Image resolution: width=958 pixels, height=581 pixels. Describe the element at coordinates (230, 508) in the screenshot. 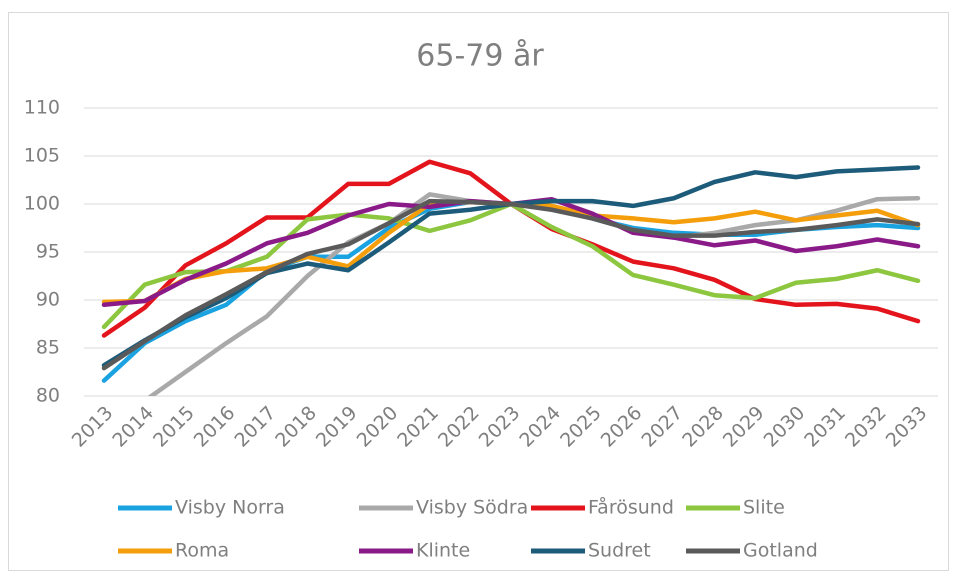

I see `legend-label: Visby Norra` at that location.